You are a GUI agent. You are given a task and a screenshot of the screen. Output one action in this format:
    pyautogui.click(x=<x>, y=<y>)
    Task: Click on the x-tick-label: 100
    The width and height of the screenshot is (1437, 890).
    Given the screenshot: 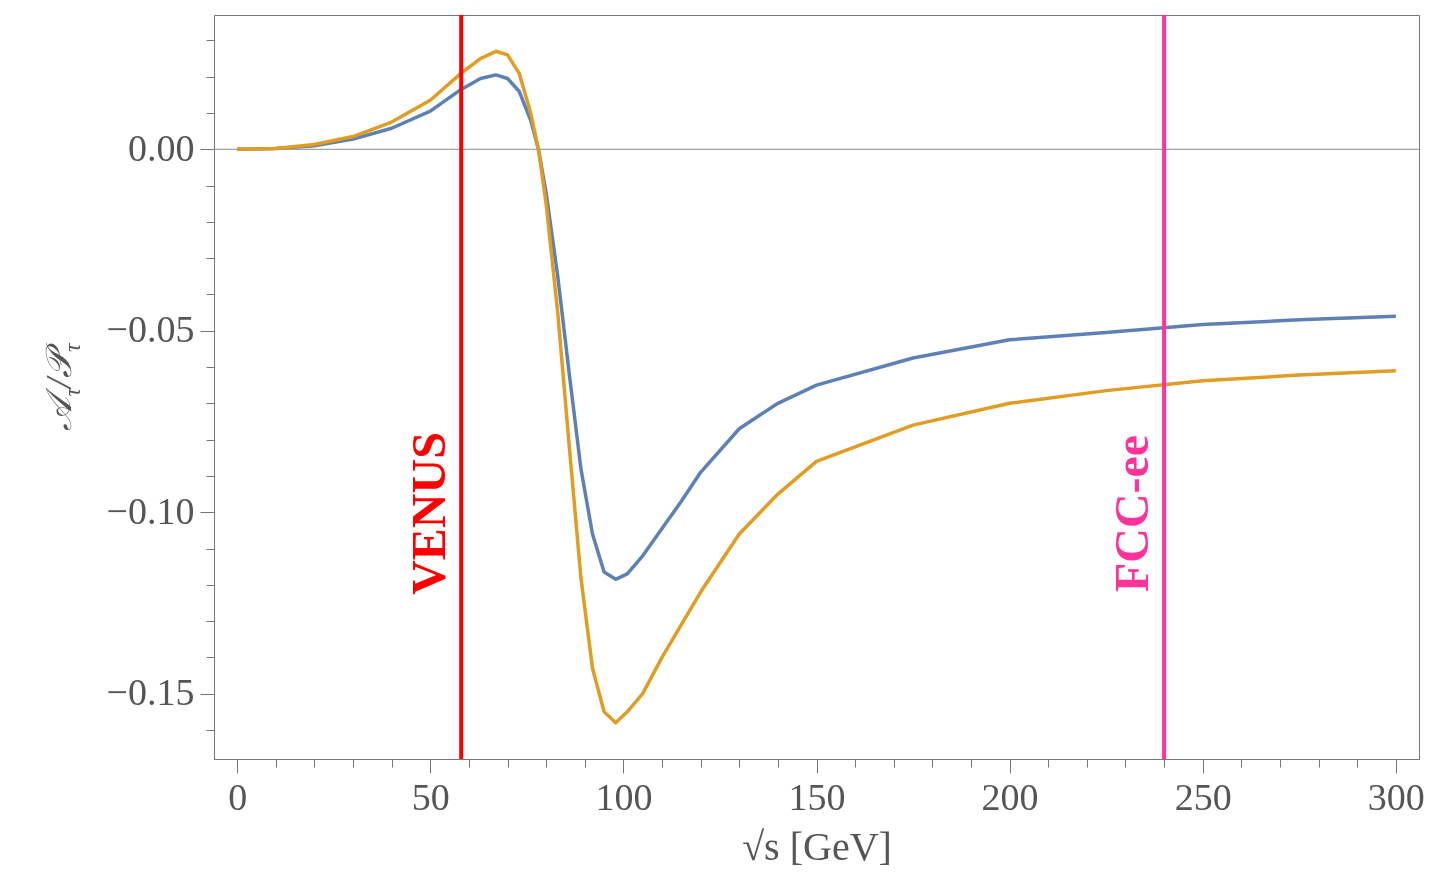 What is the action you would take?
    pyautogui.click(x=624, y=796)
    